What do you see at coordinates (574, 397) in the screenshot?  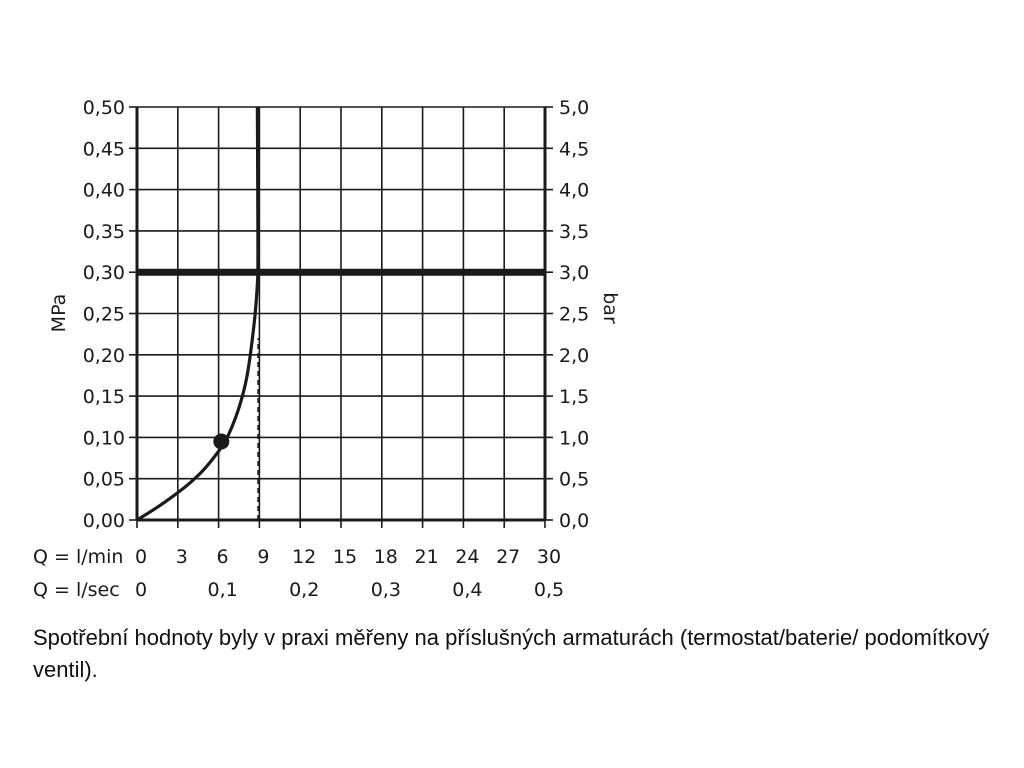 I see `y-right-tick-label: 1,5` at bounding box center [574, 397].